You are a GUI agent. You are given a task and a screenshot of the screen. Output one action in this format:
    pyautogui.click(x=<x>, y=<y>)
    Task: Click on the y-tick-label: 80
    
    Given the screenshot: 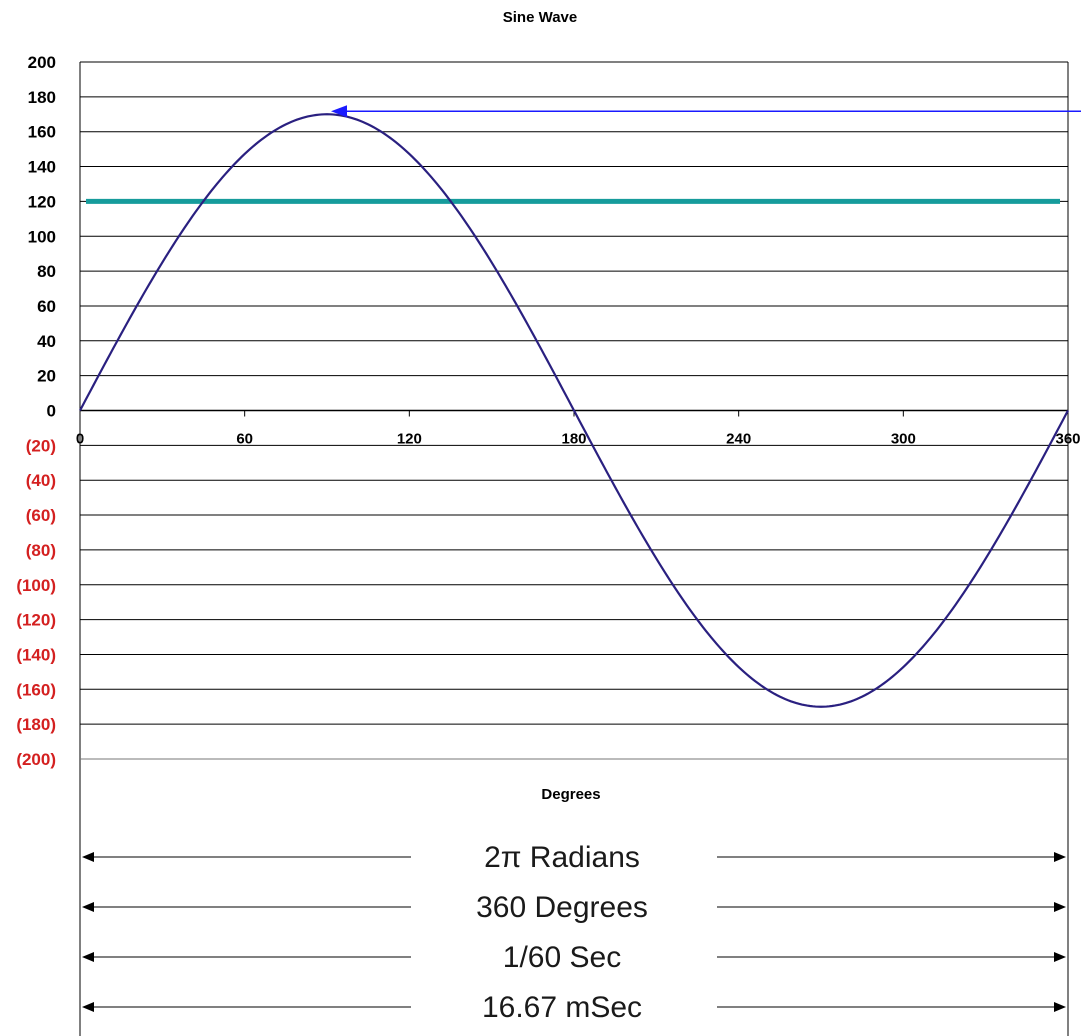 What is the action you would take?
    pyautogui.click(x=46, y=271)
    